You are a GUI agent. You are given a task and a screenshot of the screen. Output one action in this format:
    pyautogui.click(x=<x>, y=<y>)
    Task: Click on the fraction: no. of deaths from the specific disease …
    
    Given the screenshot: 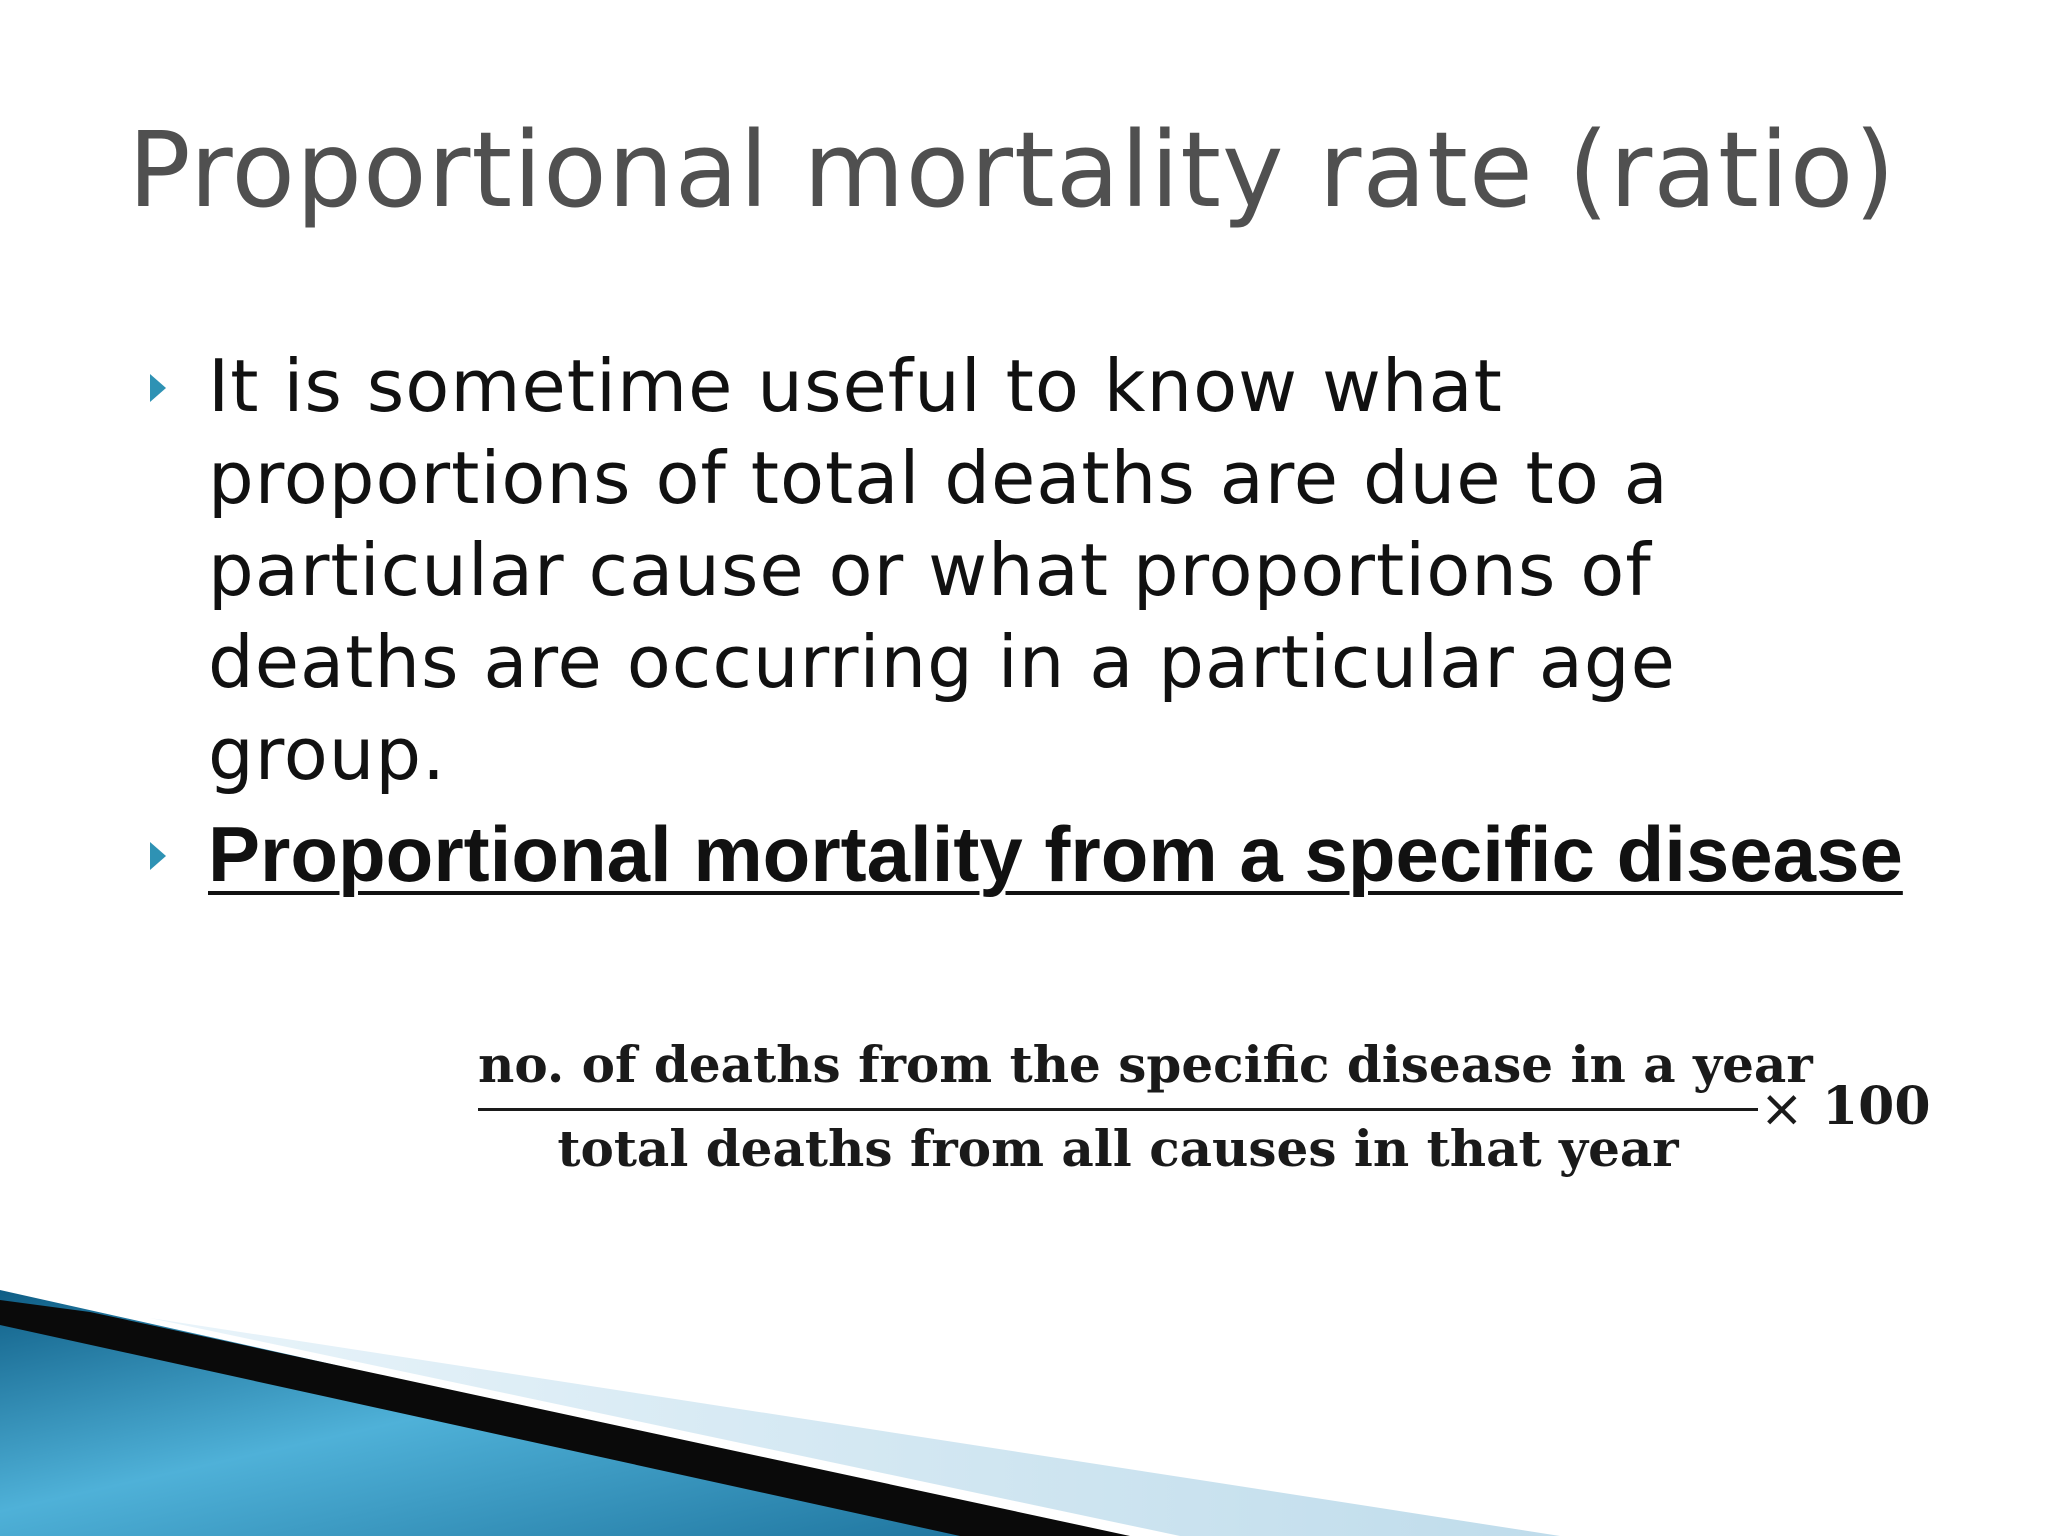 What is the action you would take?
    pyautogui.click(x=1145, y=1107)
    